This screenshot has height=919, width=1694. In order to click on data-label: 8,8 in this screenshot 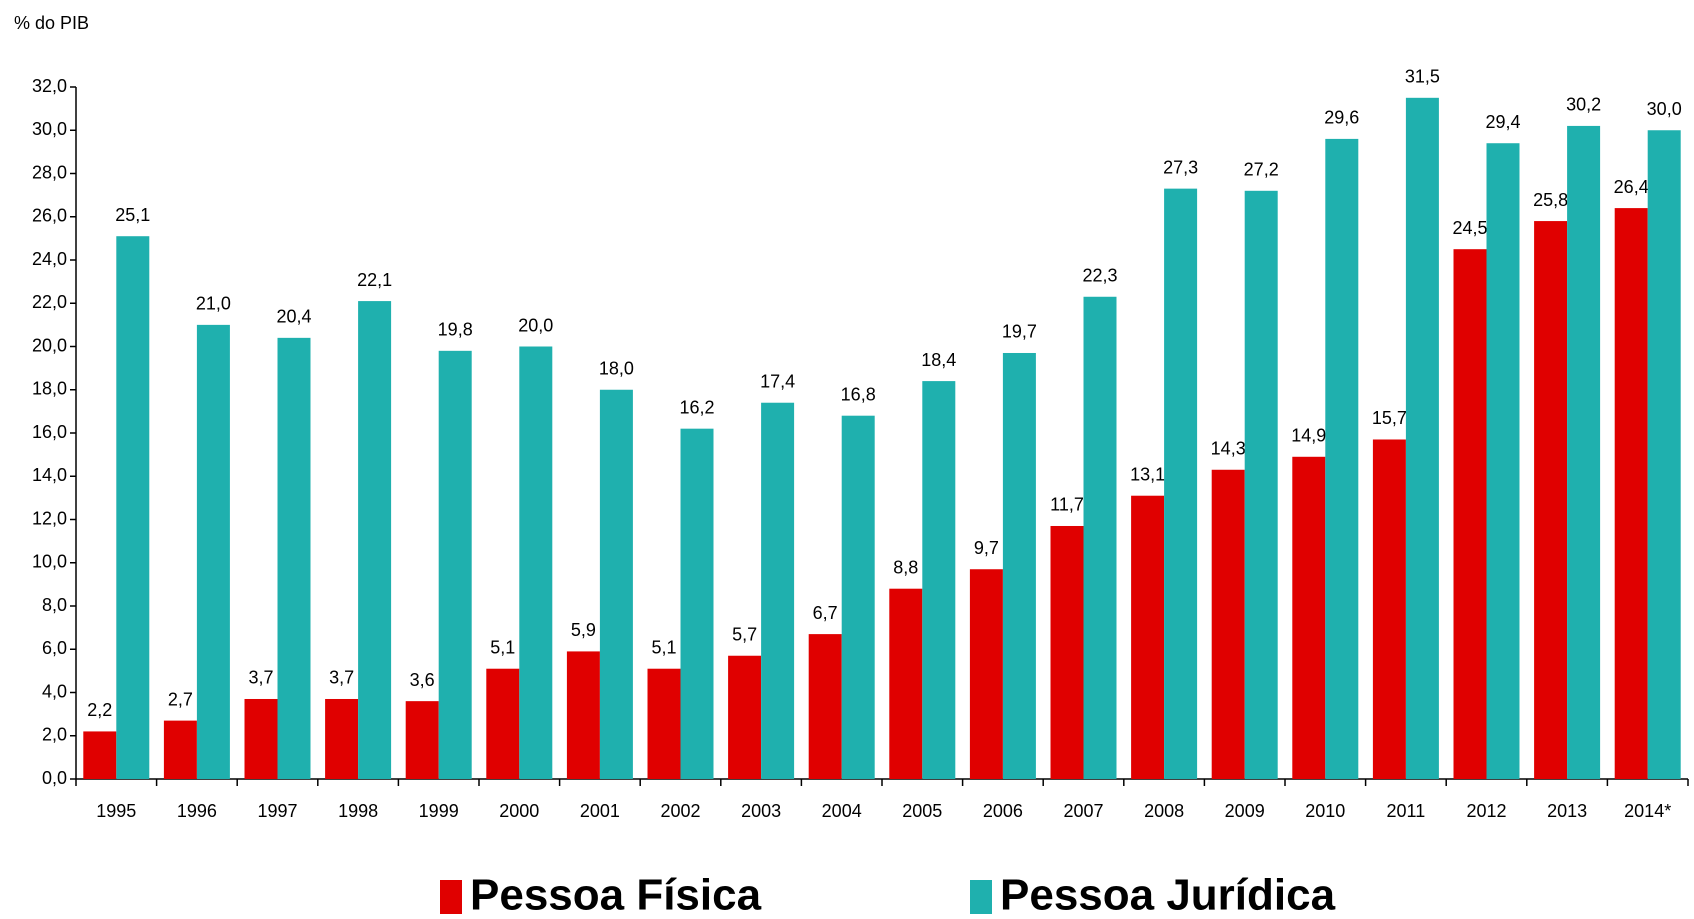, I will do `click(905, 567)`.